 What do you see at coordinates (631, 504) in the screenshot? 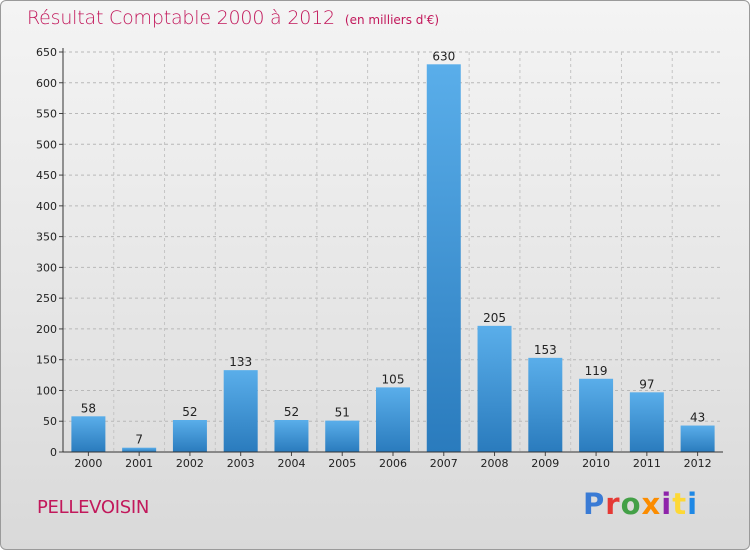
I see `logo-letter: o` at bounding box center [631, 504].